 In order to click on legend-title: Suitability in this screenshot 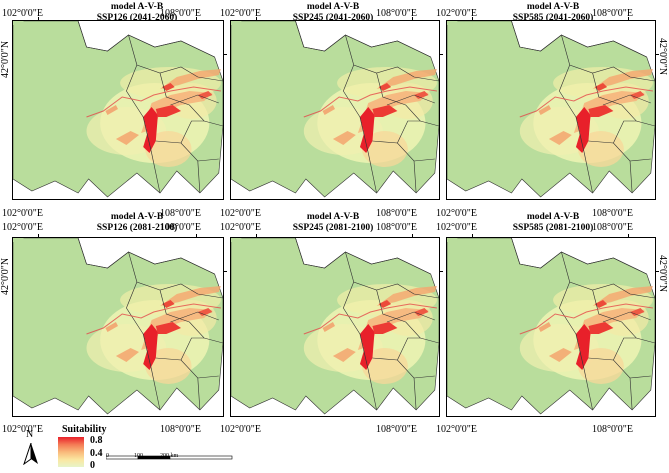, I will do `click(84, 429)`.